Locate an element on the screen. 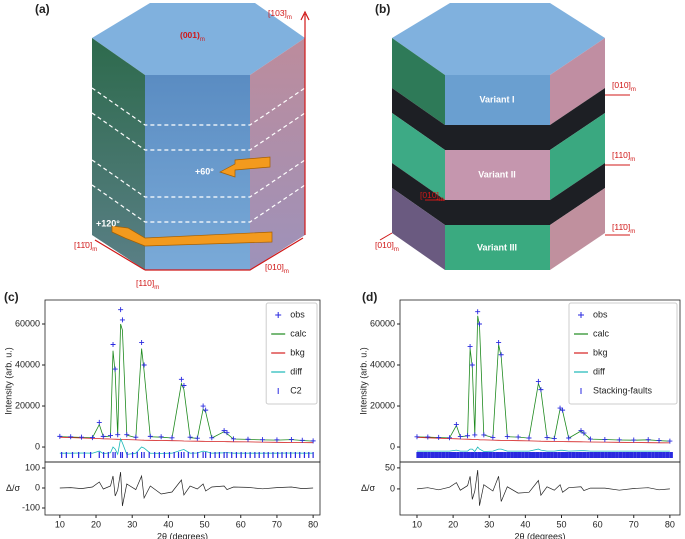 The height and width of the screenshot is (539, 685). y-tick-label: -100 is located at coordinates (31, 507).